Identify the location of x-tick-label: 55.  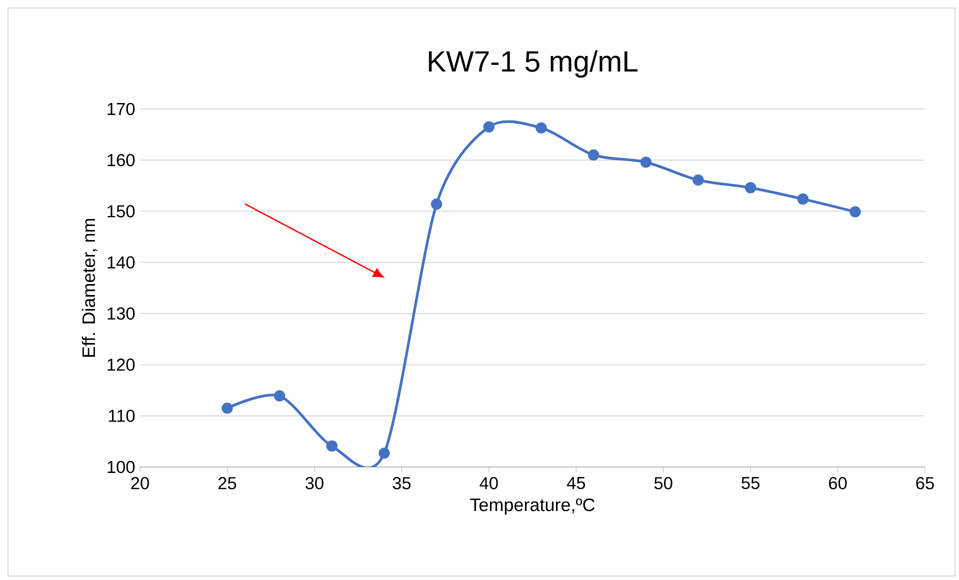
(751, 483).